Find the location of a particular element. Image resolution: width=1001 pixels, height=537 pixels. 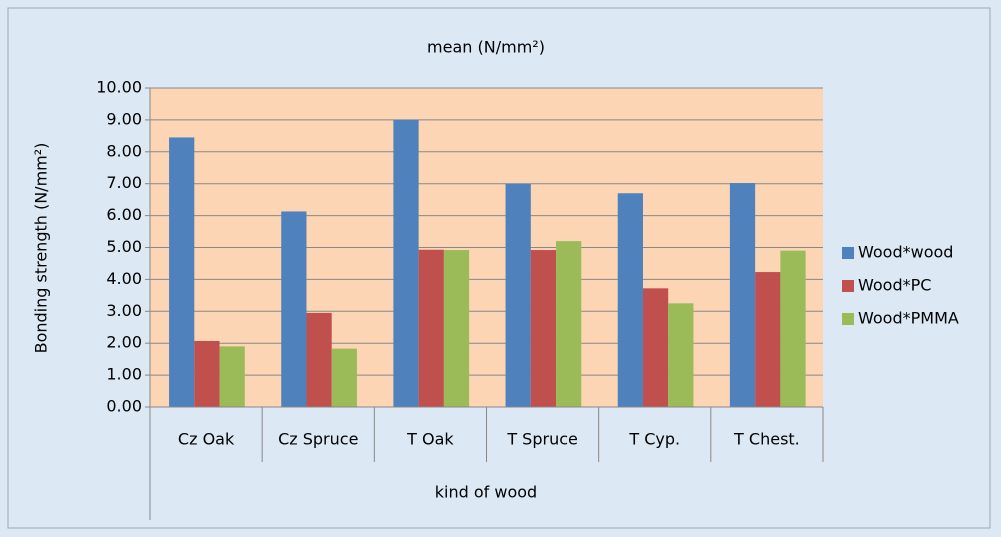

y-tick-label: 5.00 is located at coordinates (124, 246).